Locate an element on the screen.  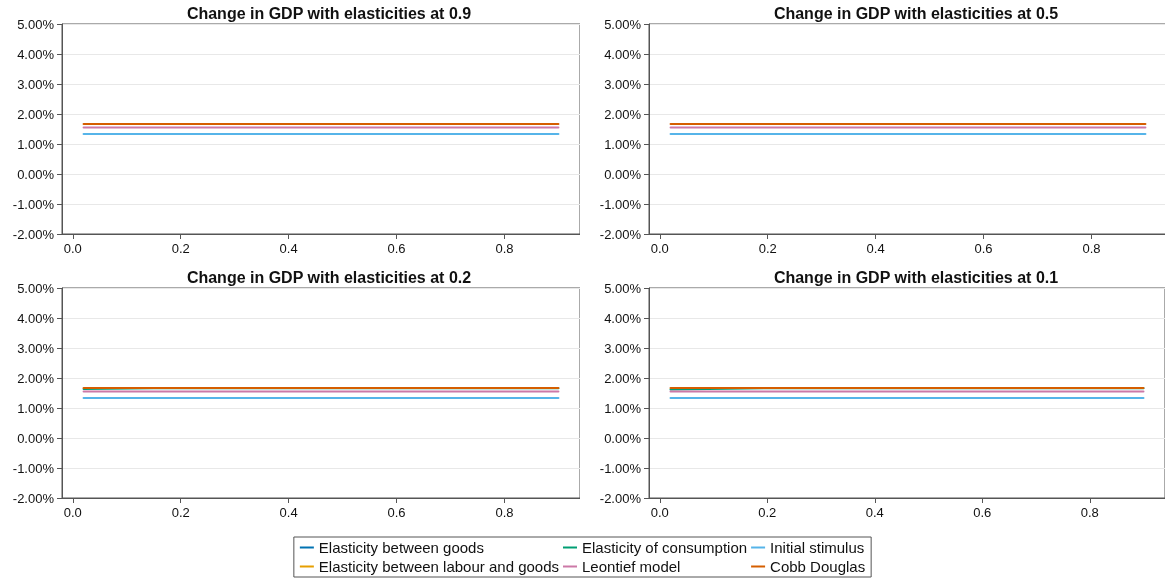
chart-title: Change in GDP with elasticities at 0.9 is located at coordinates (329, 13).